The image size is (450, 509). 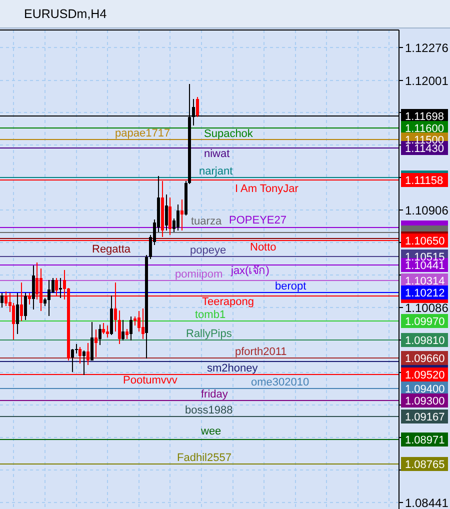 What do you see at coordinates (425, 293) in the screenshot?
I see `ref-line-label: 1.10212` at bounding box center [425, 293].